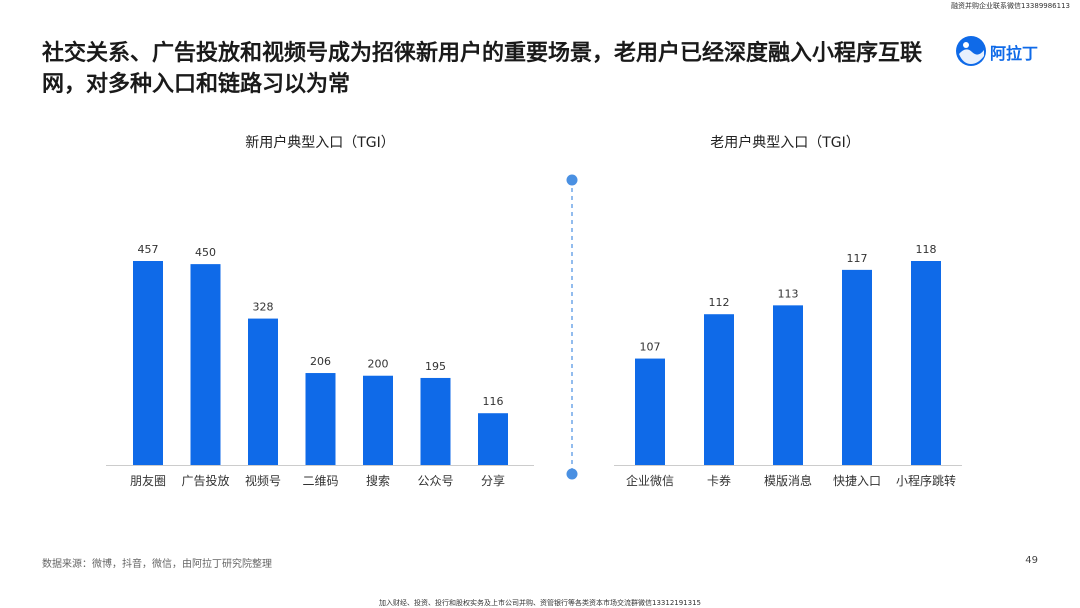 Image resolution: width=1080 pixels, height=608 pixels. What do you see at coordinates (857, 481) in the screenshot?
I see `old-user-category-label: 快捷入口` at bounding box center [857, 481].